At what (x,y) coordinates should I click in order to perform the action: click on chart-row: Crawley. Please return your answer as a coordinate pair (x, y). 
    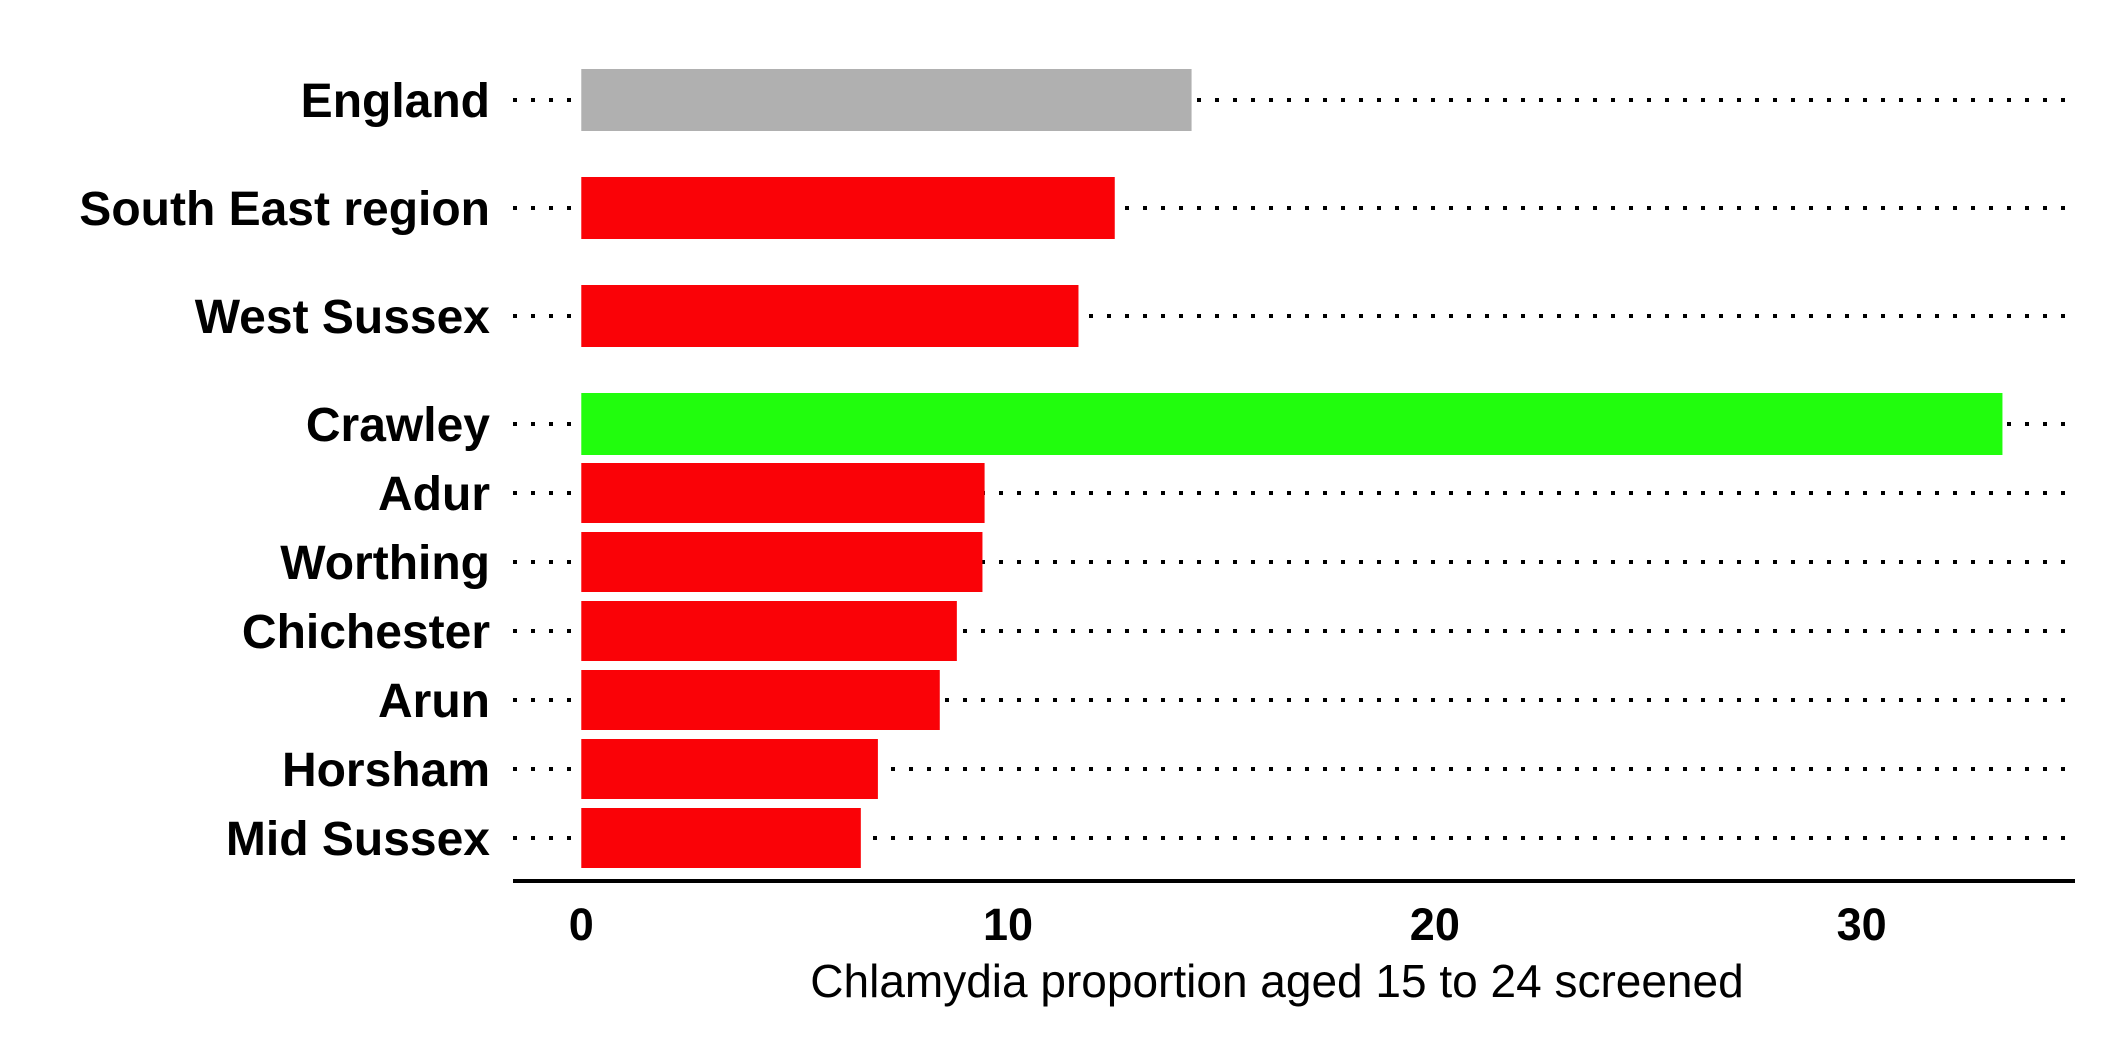
    Looking at the image, I should click on (1190, 424).